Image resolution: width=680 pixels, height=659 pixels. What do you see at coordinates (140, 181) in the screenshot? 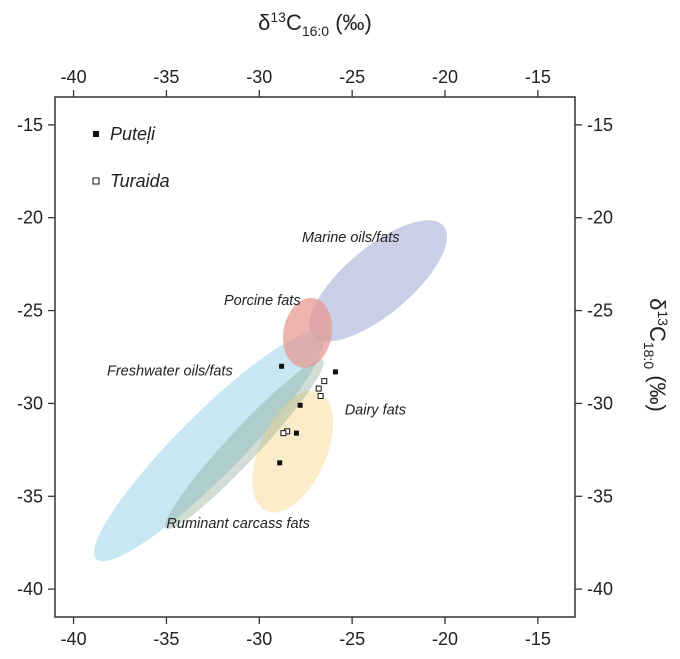
I see `legend-label-turaida: Turaida` at bounding box center [140, 181].